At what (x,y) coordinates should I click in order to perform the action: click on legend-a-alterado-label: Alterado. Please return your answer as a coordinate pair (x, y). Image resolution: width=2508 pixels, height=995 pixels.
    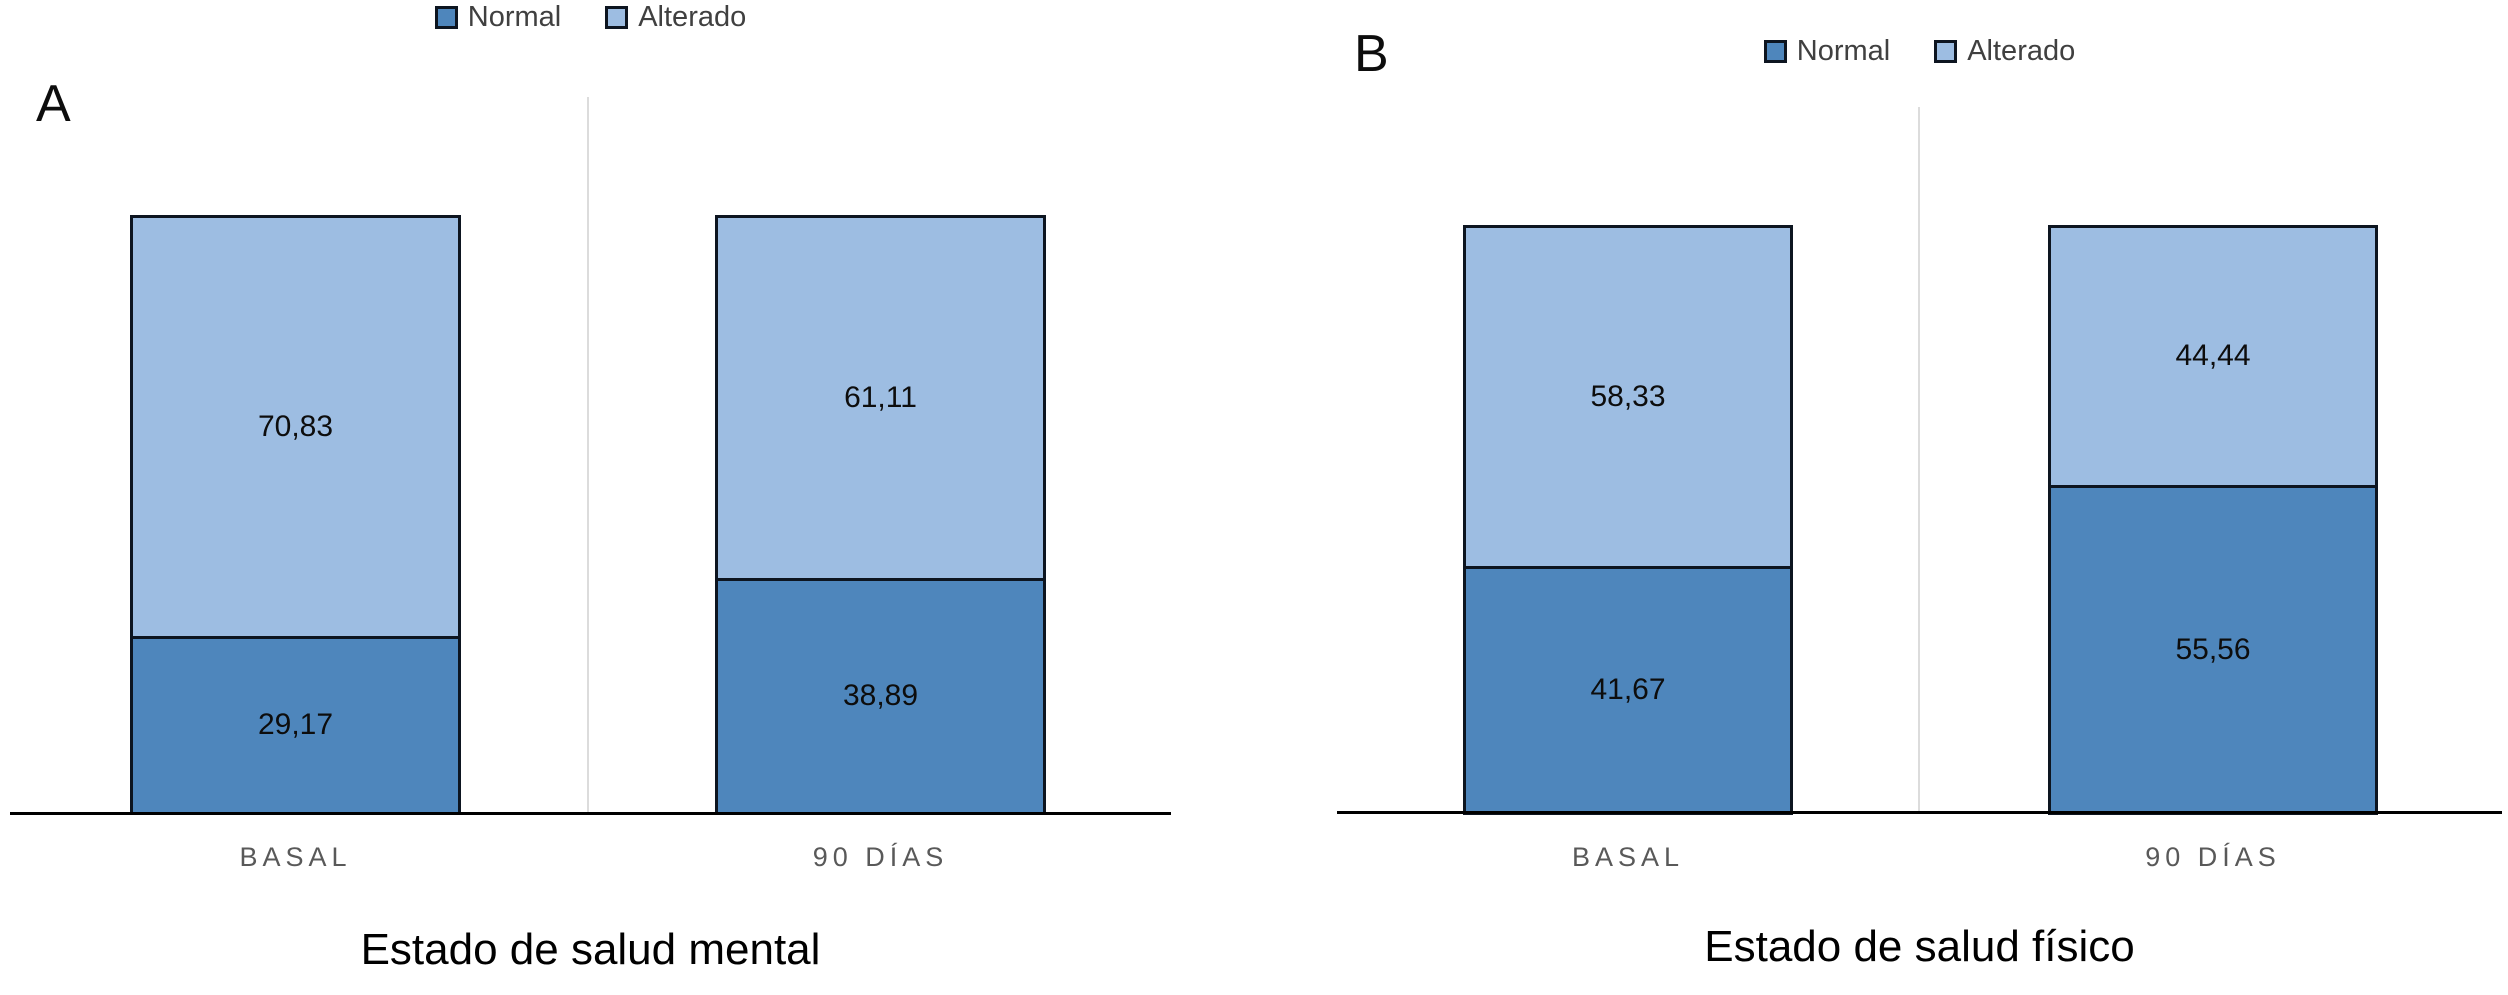
    Looking at the image, I should click on (692, 16).